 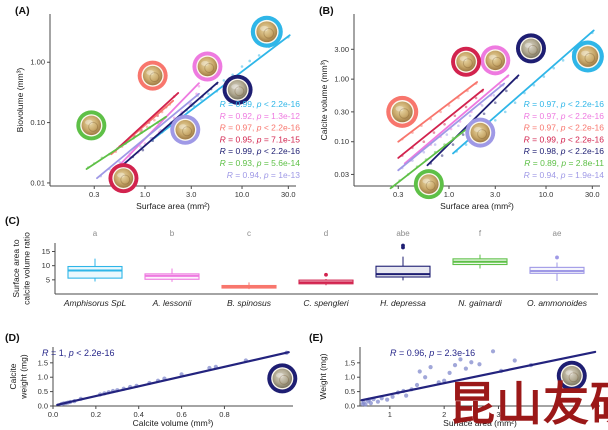 I want to click on svg-text: 5, so click(x=48, y=279).